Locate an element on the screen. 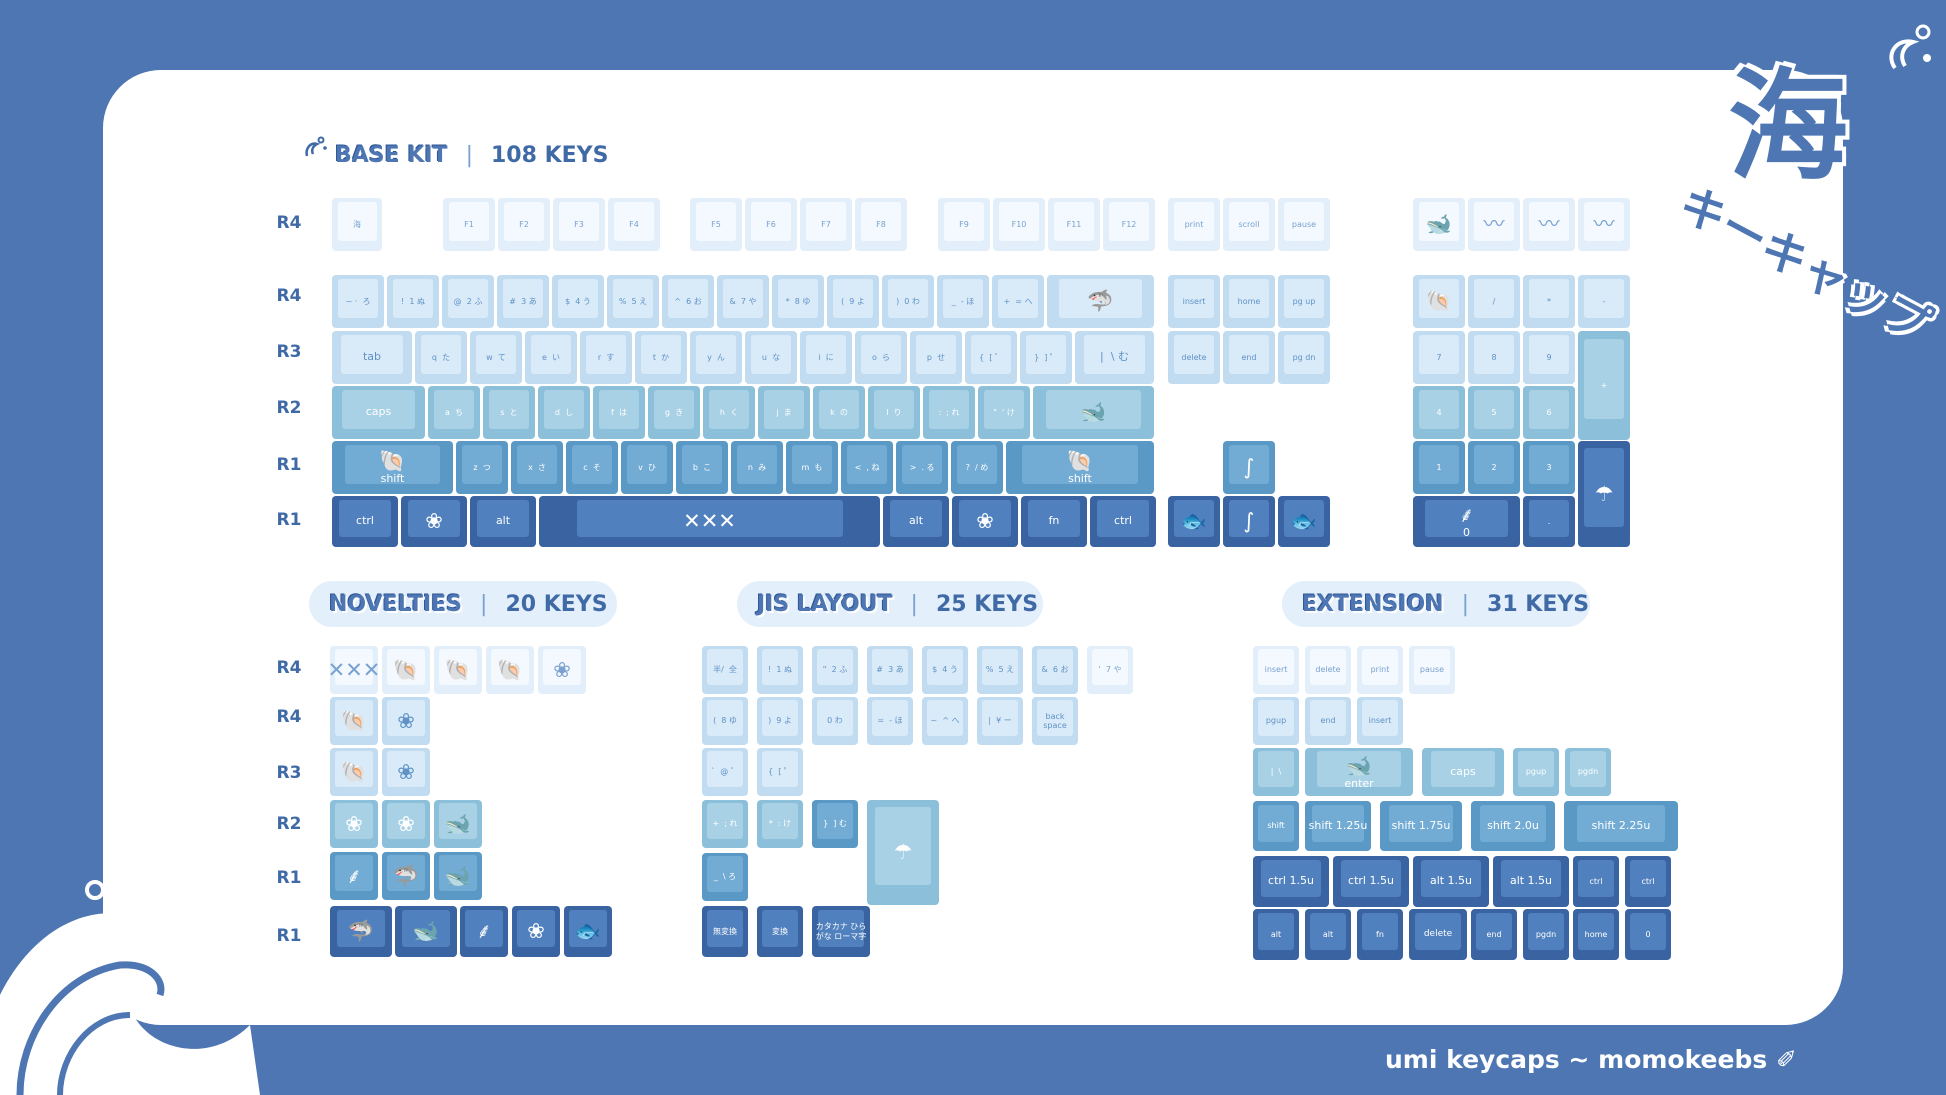 Image resolution: width=1946 pixels, height=1095 pixels. keycap-legend: back space is located at coordinates (1055, 720).